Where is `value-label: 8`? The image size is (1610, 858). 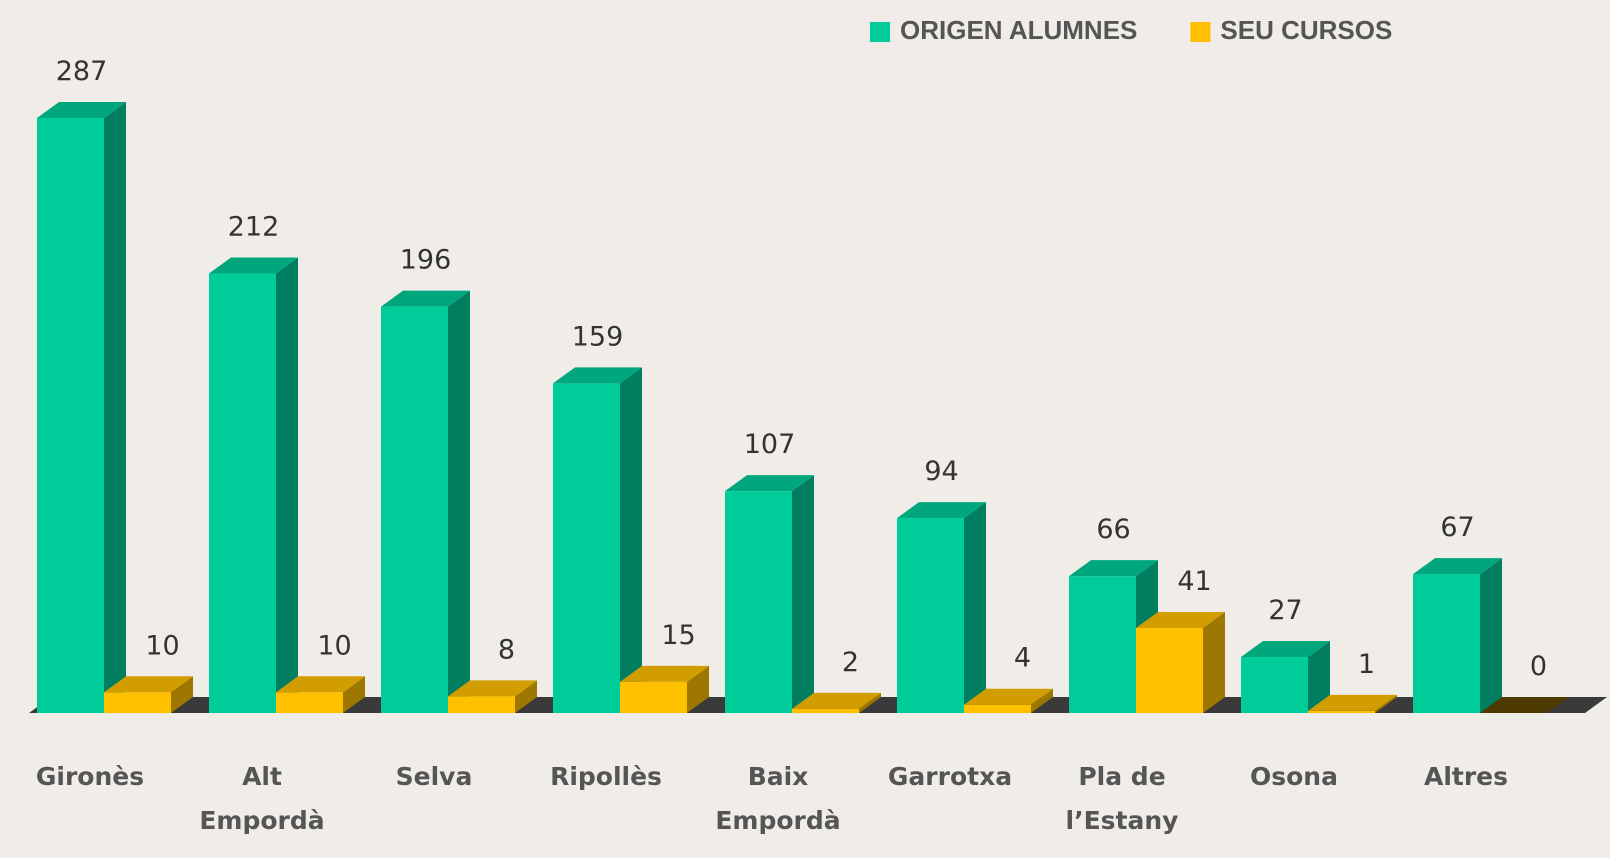 value-label: 8 is located at coordinates (506, 649).